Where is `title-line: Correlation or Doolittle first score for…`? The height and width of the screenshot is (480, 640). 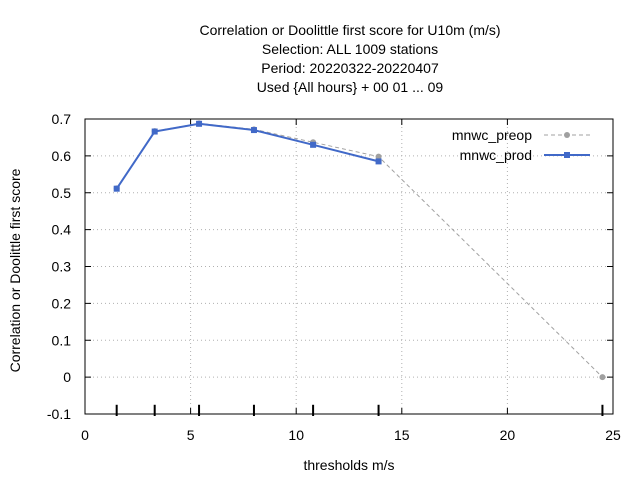 title-line: Correlation or Doolittle first score for… is located at coordinates (349, 30).